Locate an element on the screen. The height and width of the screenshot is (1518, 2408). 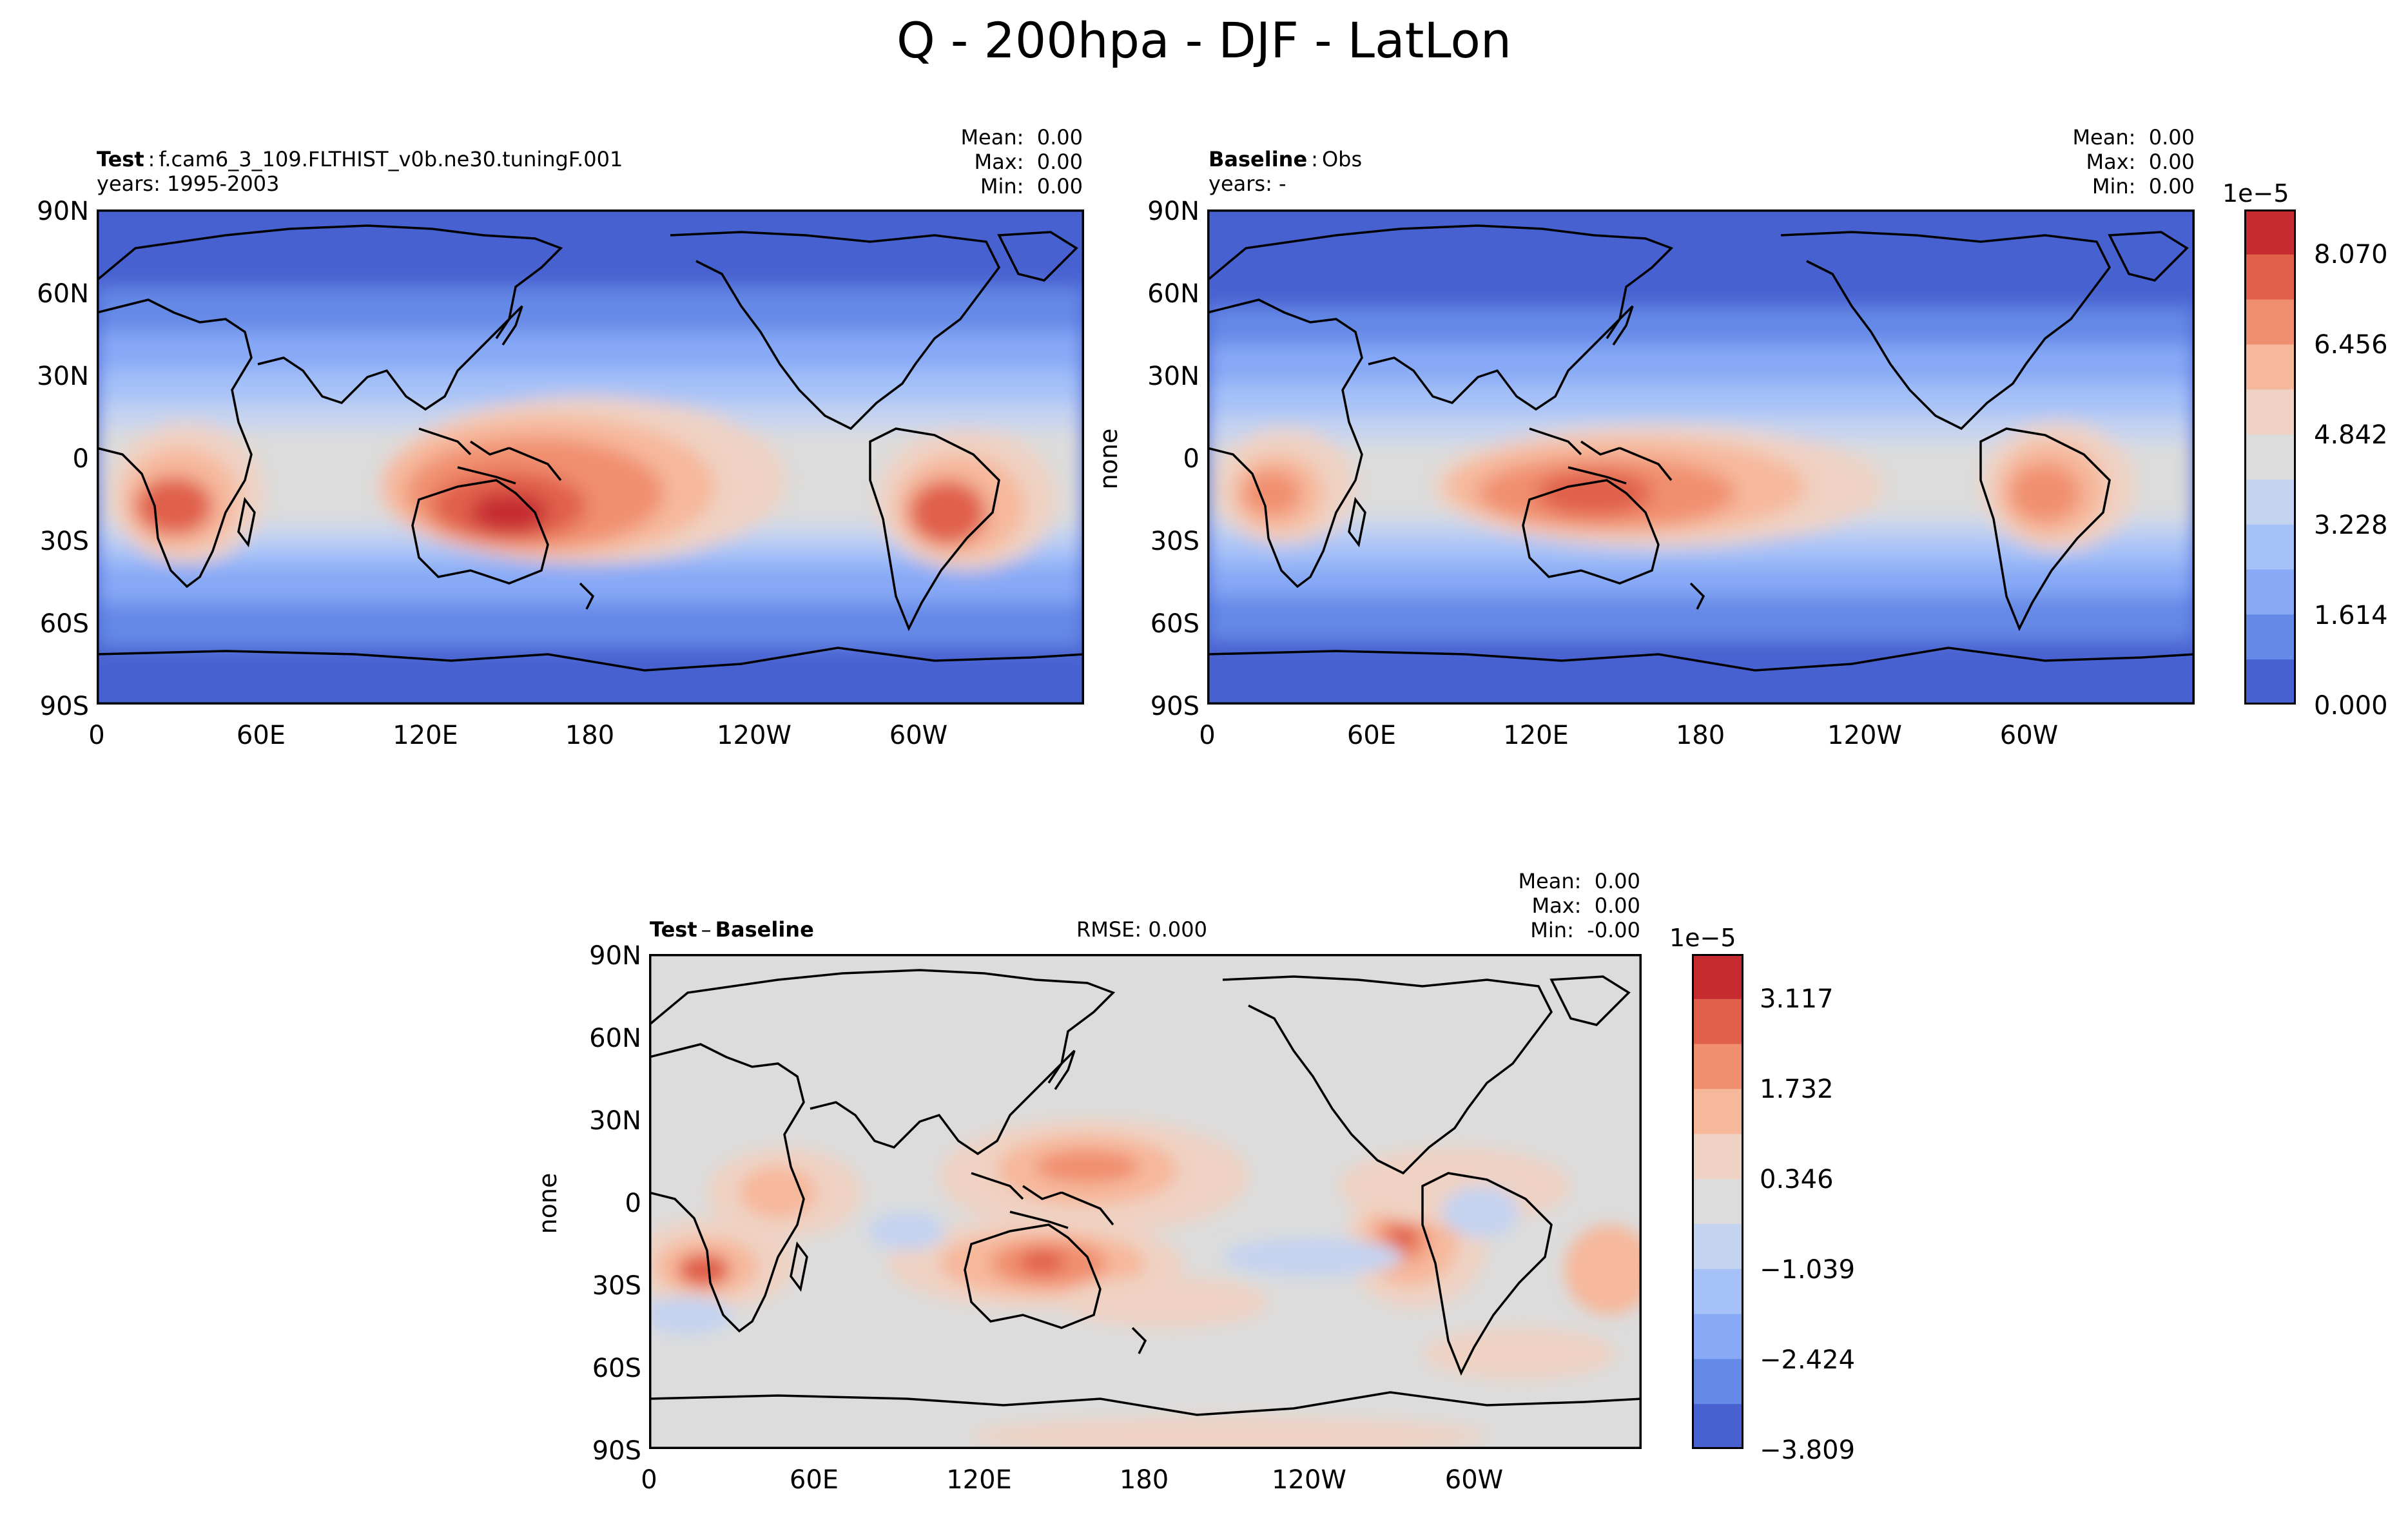
diff-min-label: Min: is located at coordinates (1552, 930).